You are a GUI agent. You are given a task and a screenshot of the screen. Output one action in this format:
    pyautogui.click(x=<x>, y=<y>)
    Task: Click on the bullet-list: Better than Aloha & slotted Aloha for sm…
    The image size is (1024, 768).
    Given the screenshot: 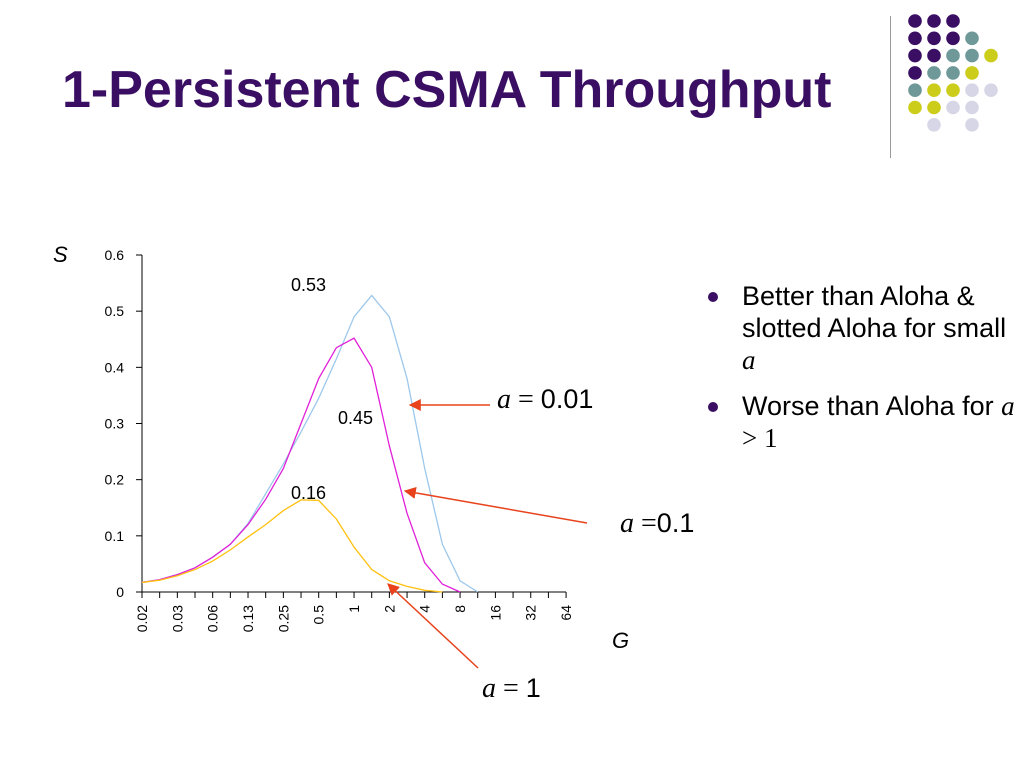 What is the action you would take?
    pyautogui.click(x=862, y=374)
    